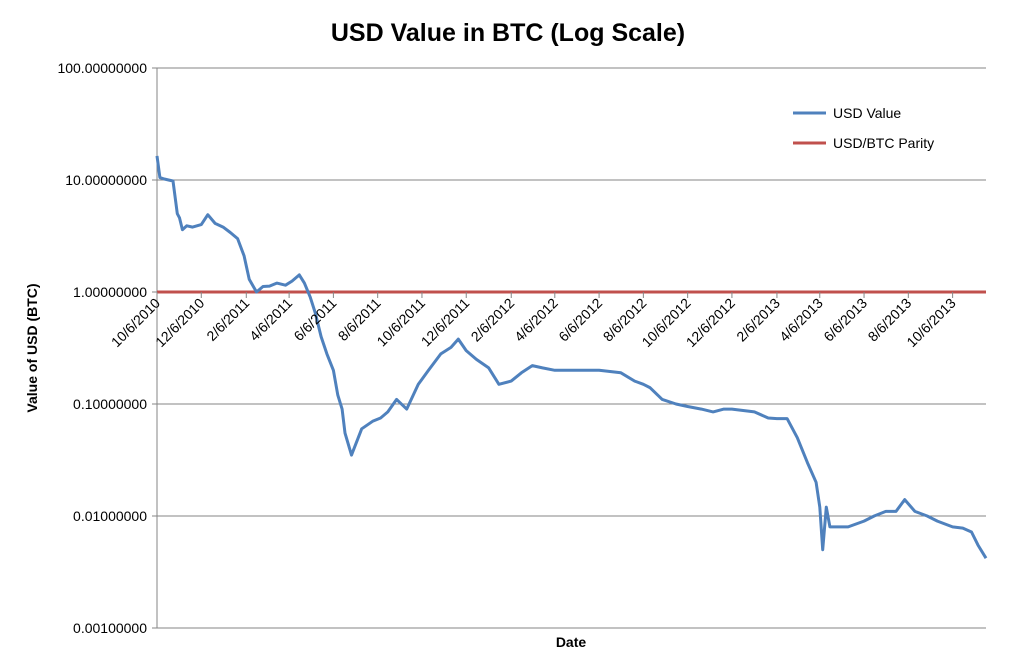  Describe the element at coordinates (883, 143) in the screenshot. I see `legend-label-parity: USD/BTC Parity` at that location.